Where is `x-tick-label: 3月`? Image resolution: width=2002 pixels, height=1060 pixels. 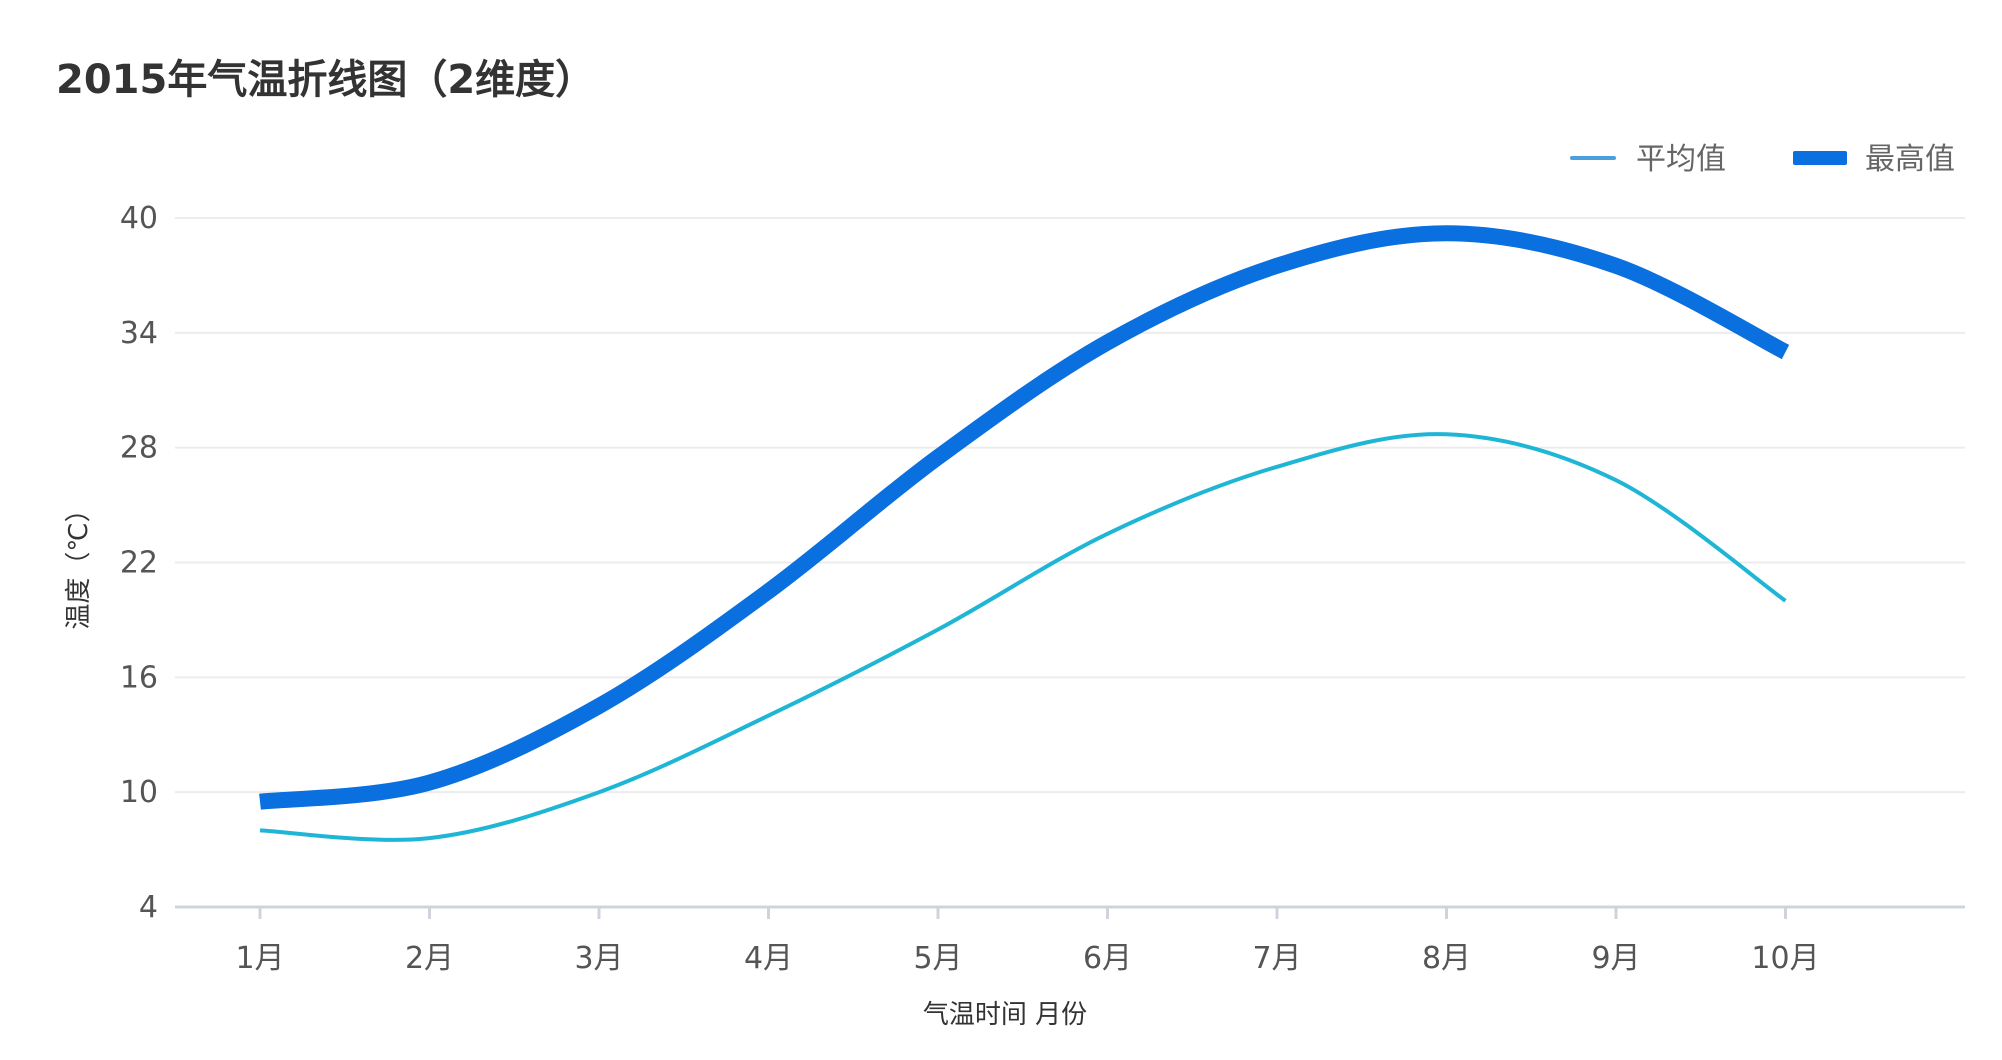 x-tick-label: 3月 is located at coordinates (598, 958).